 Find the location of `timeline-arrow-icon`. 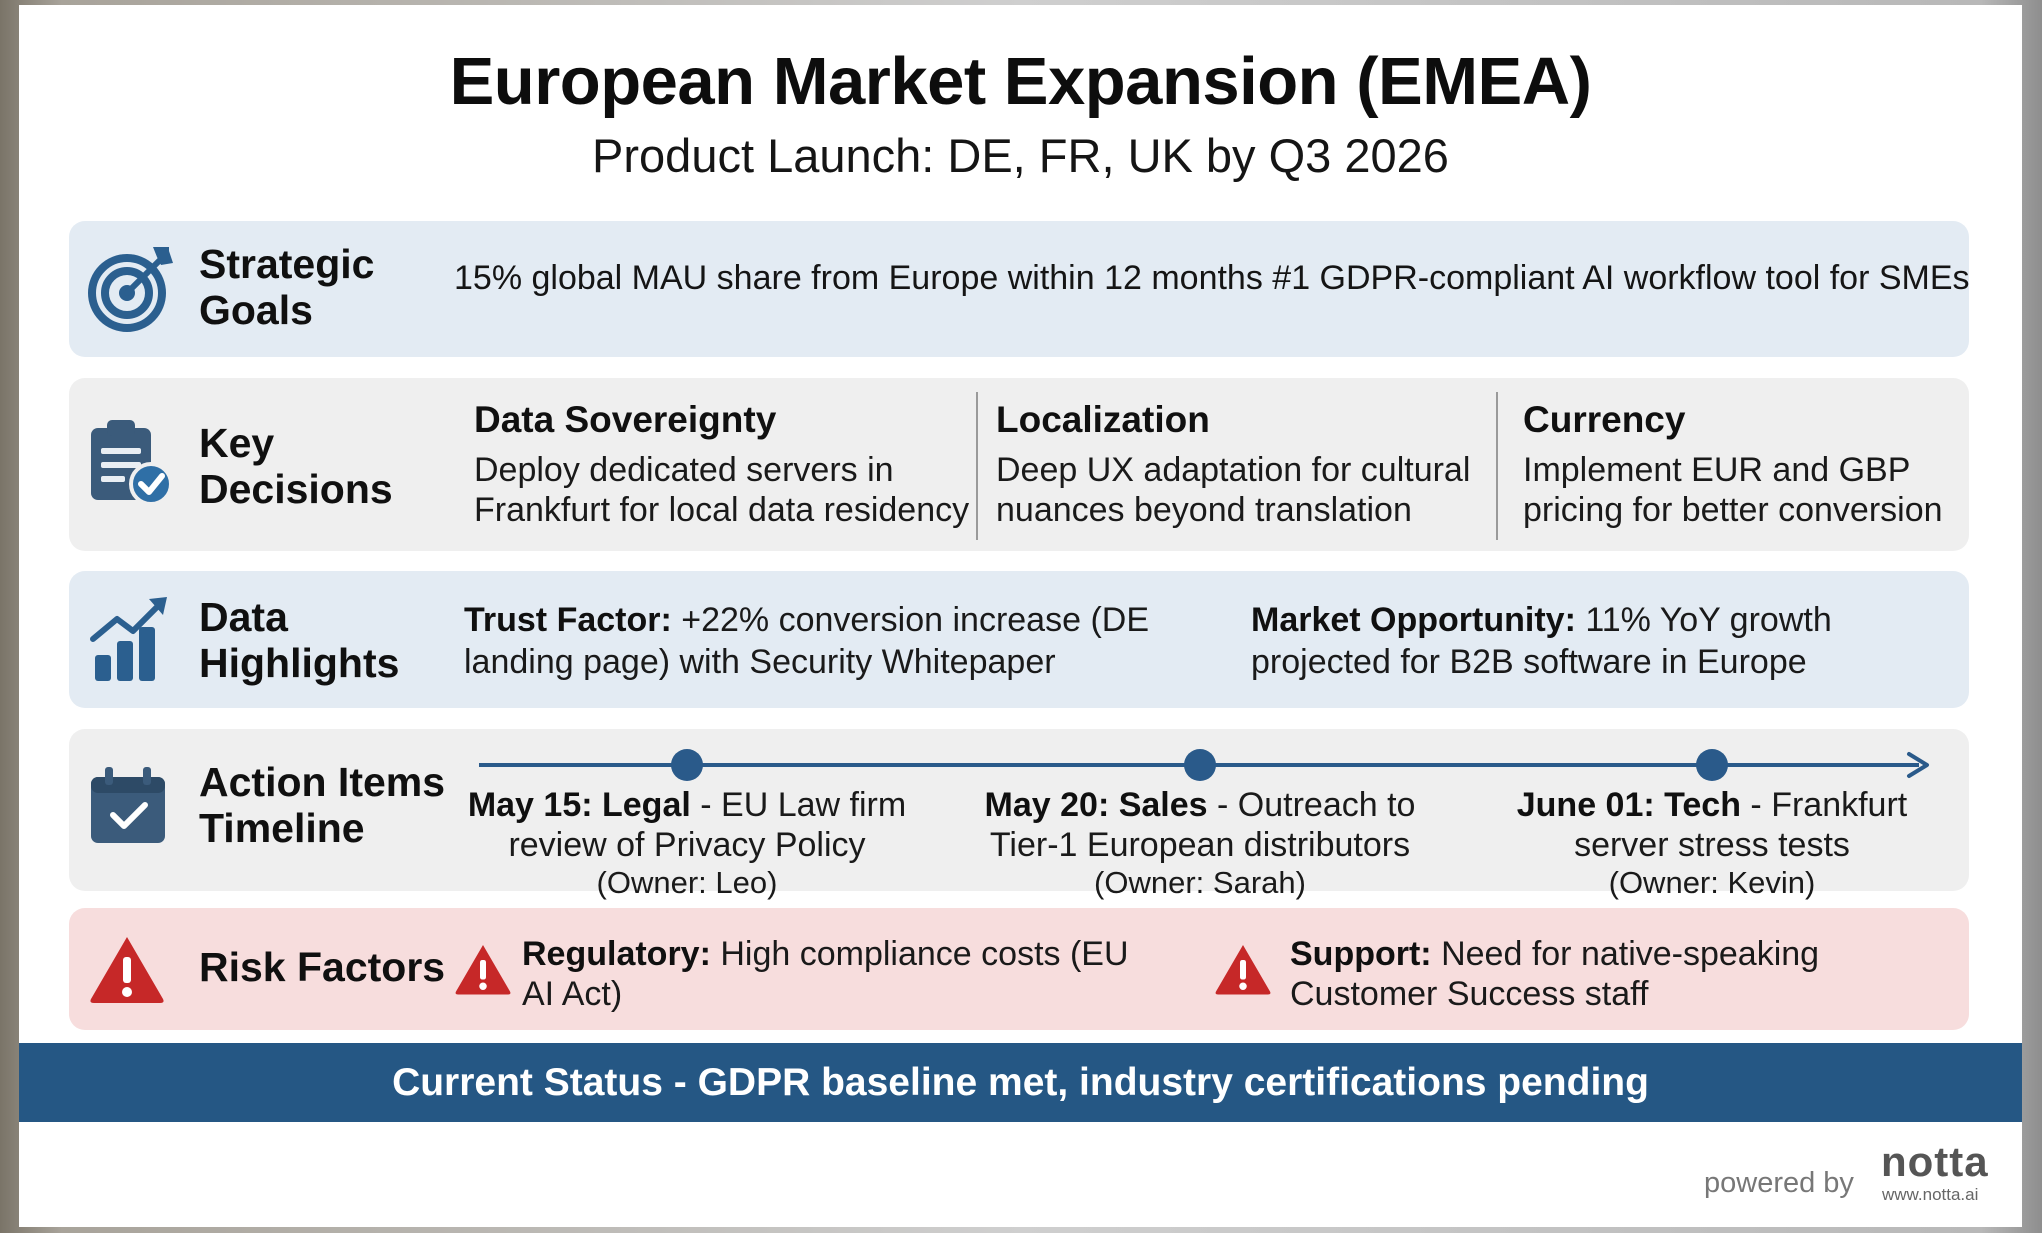

timeline-arrow-icon is located at coordinates (1918, 765).